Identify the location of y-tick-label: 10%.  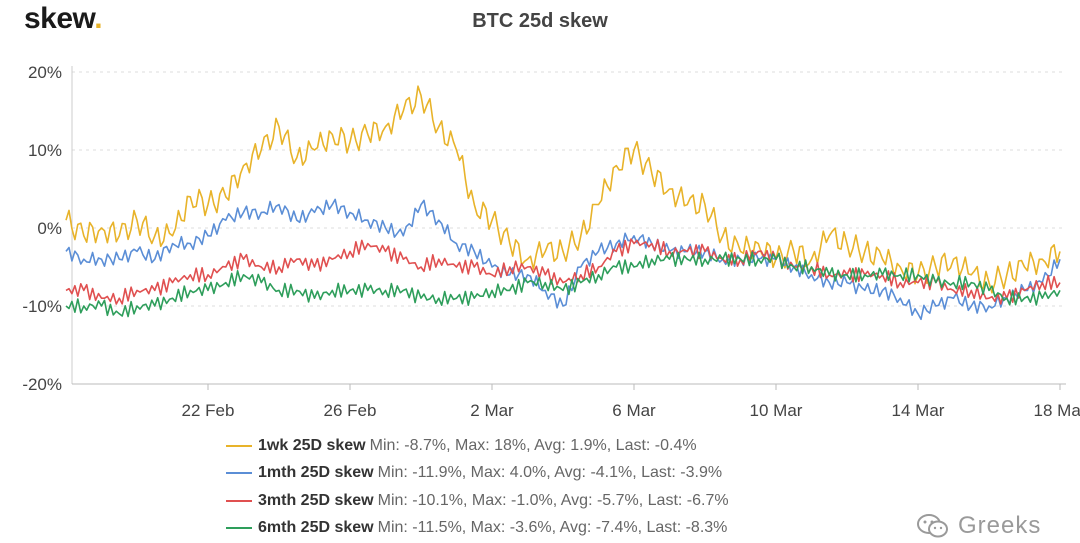
(45, 150).